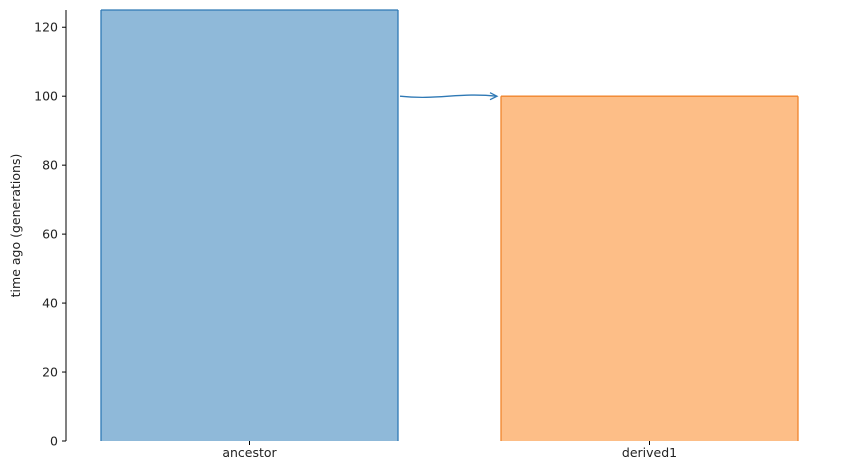 This screenshot has width=843, height=470. I want to click on y-tick-label: 40, so click(50, 303).